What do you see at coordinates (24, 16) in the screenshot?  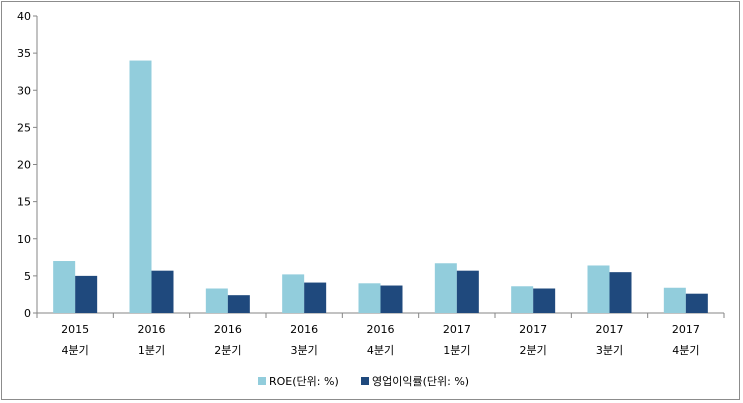 I see `y-tick-label: 40` at bounding box center [24, 16].